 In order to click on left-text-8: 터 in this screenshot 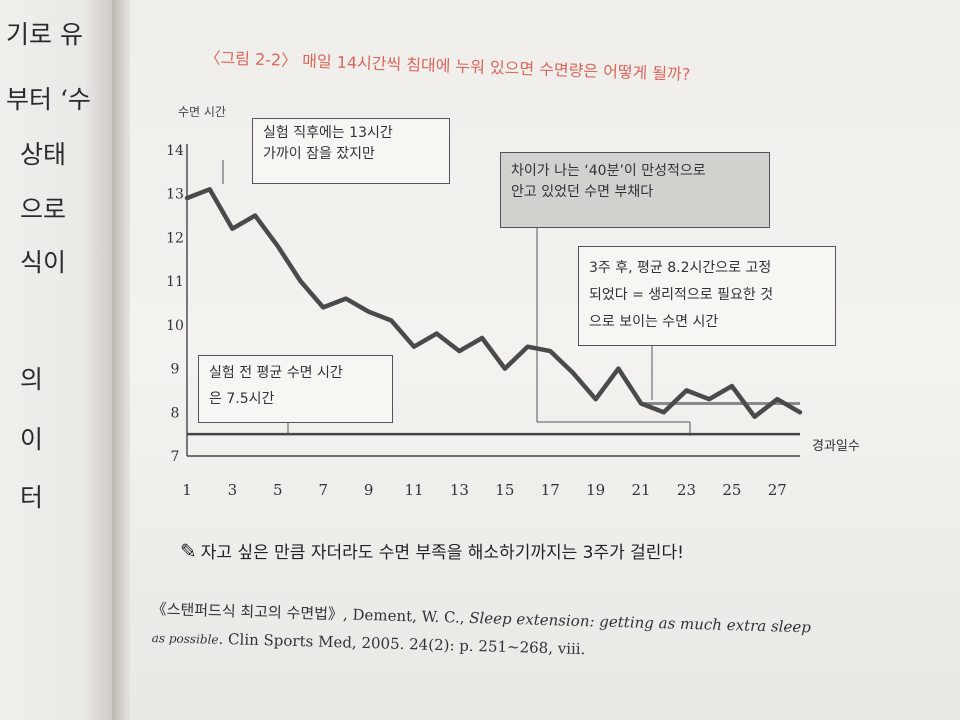, I will do `click(32, 497)`.